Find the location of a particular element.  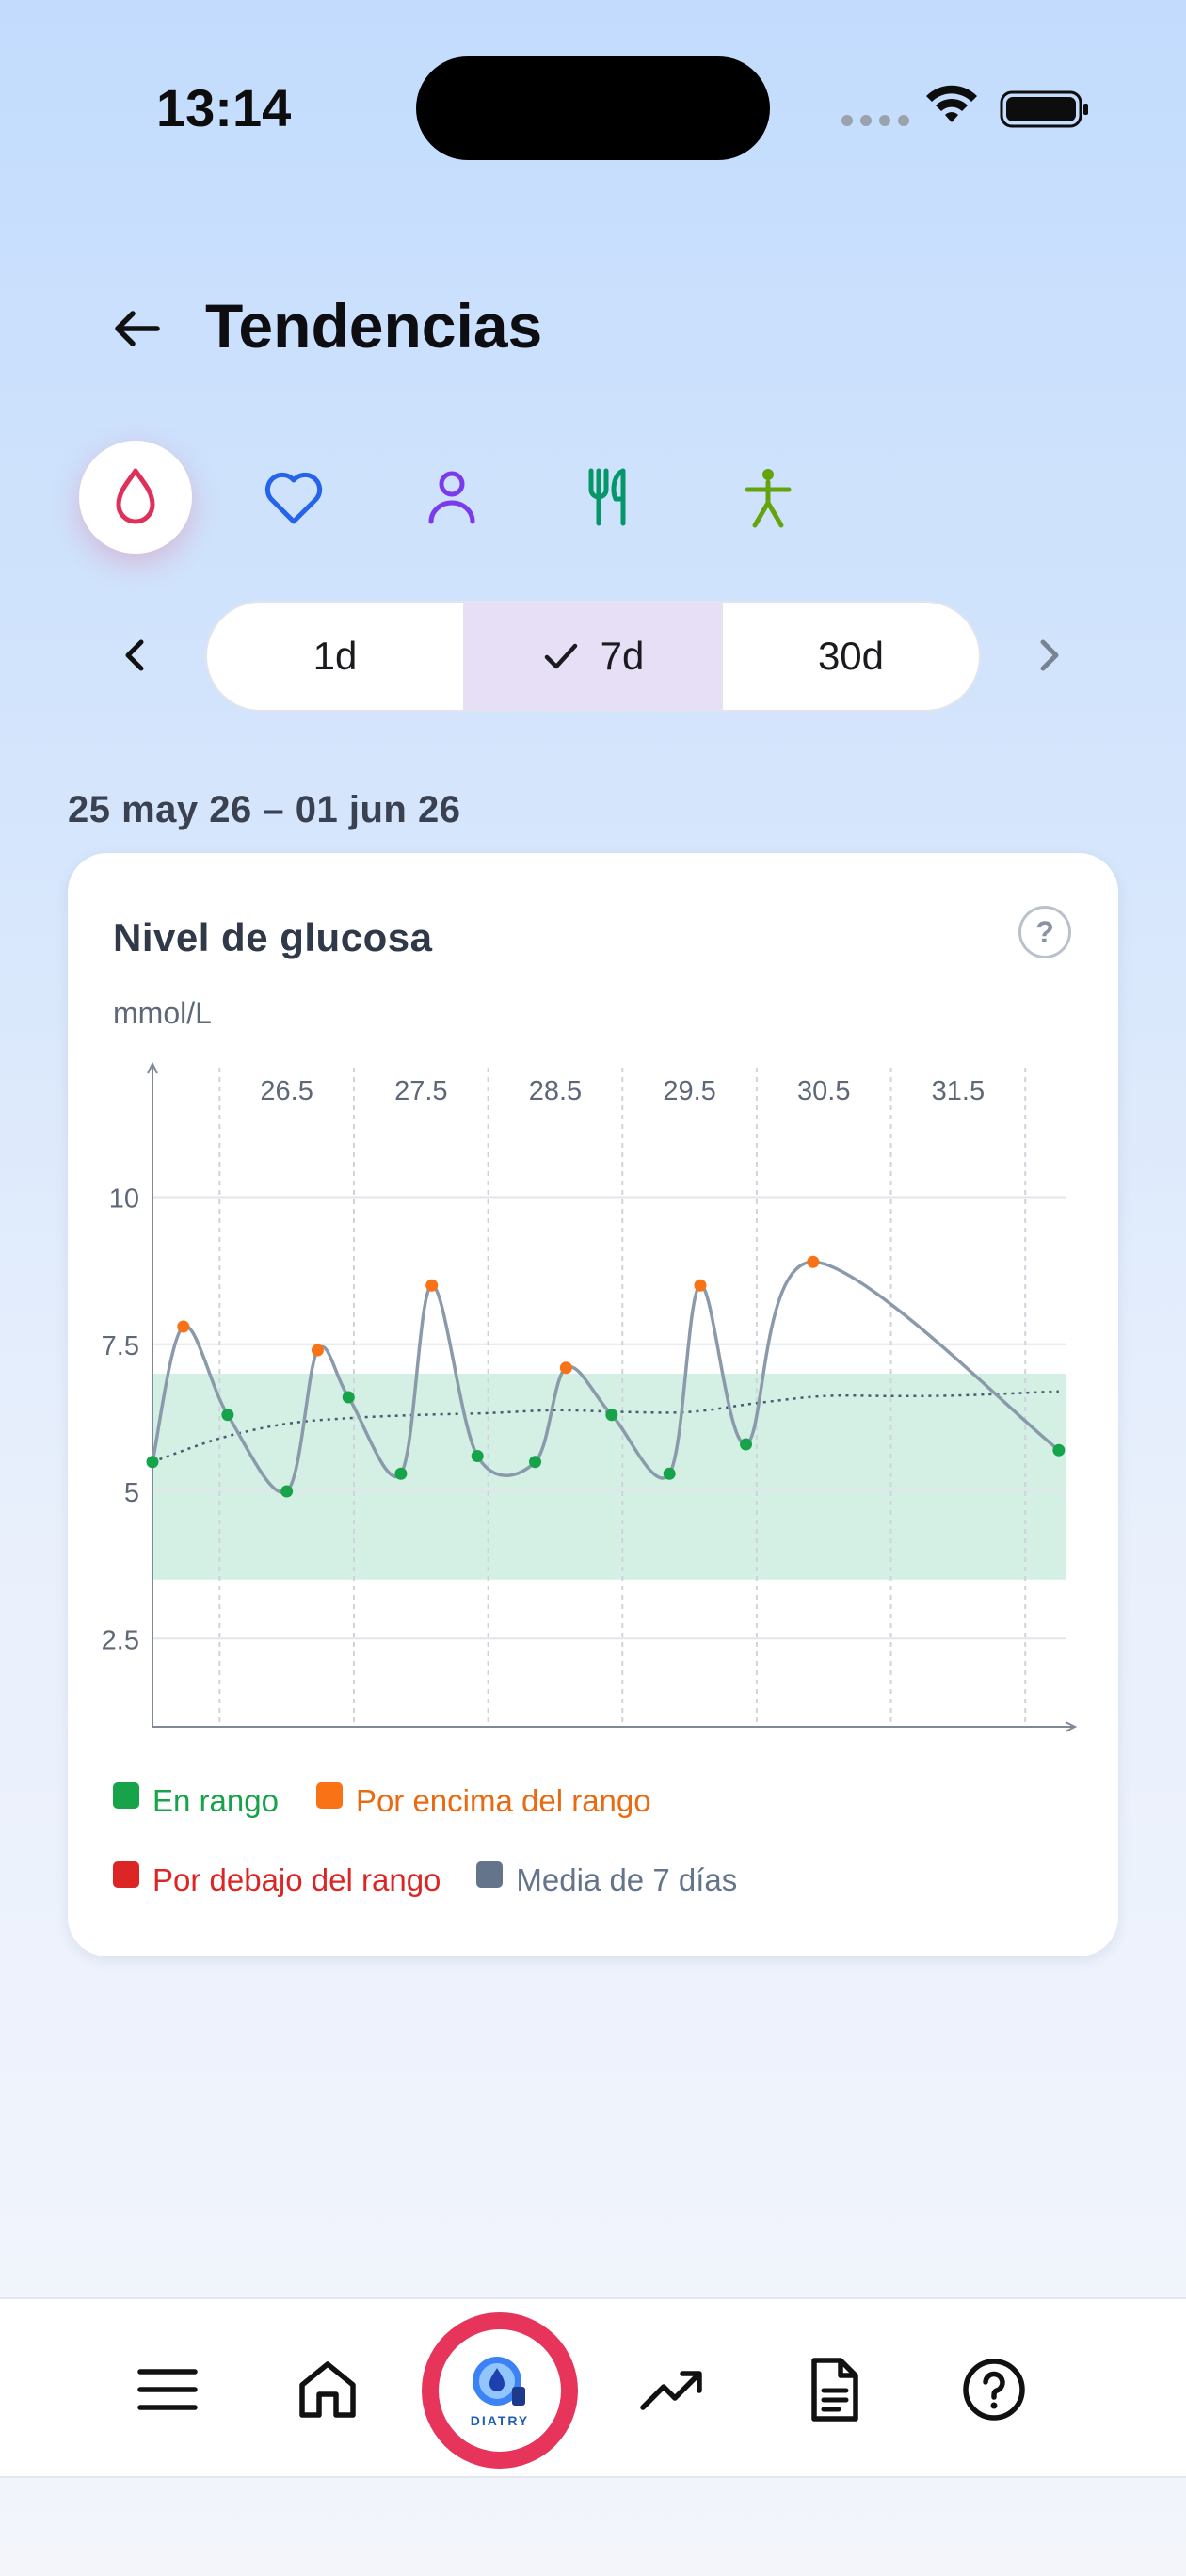

y-tick-label: 7.5 is located at coordinates (120, 1346).